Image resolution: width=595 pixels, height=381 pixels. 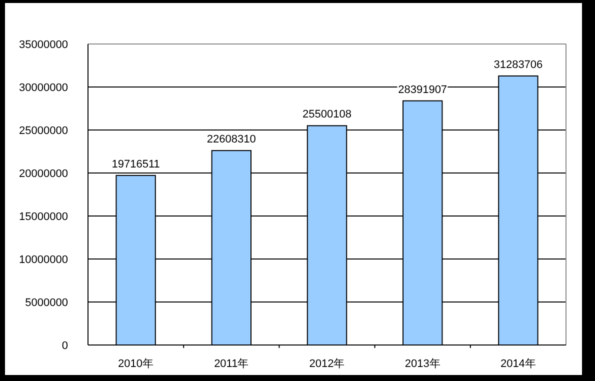 I want to click on x-tick-label: 2011年, so click(x=231, y=364).